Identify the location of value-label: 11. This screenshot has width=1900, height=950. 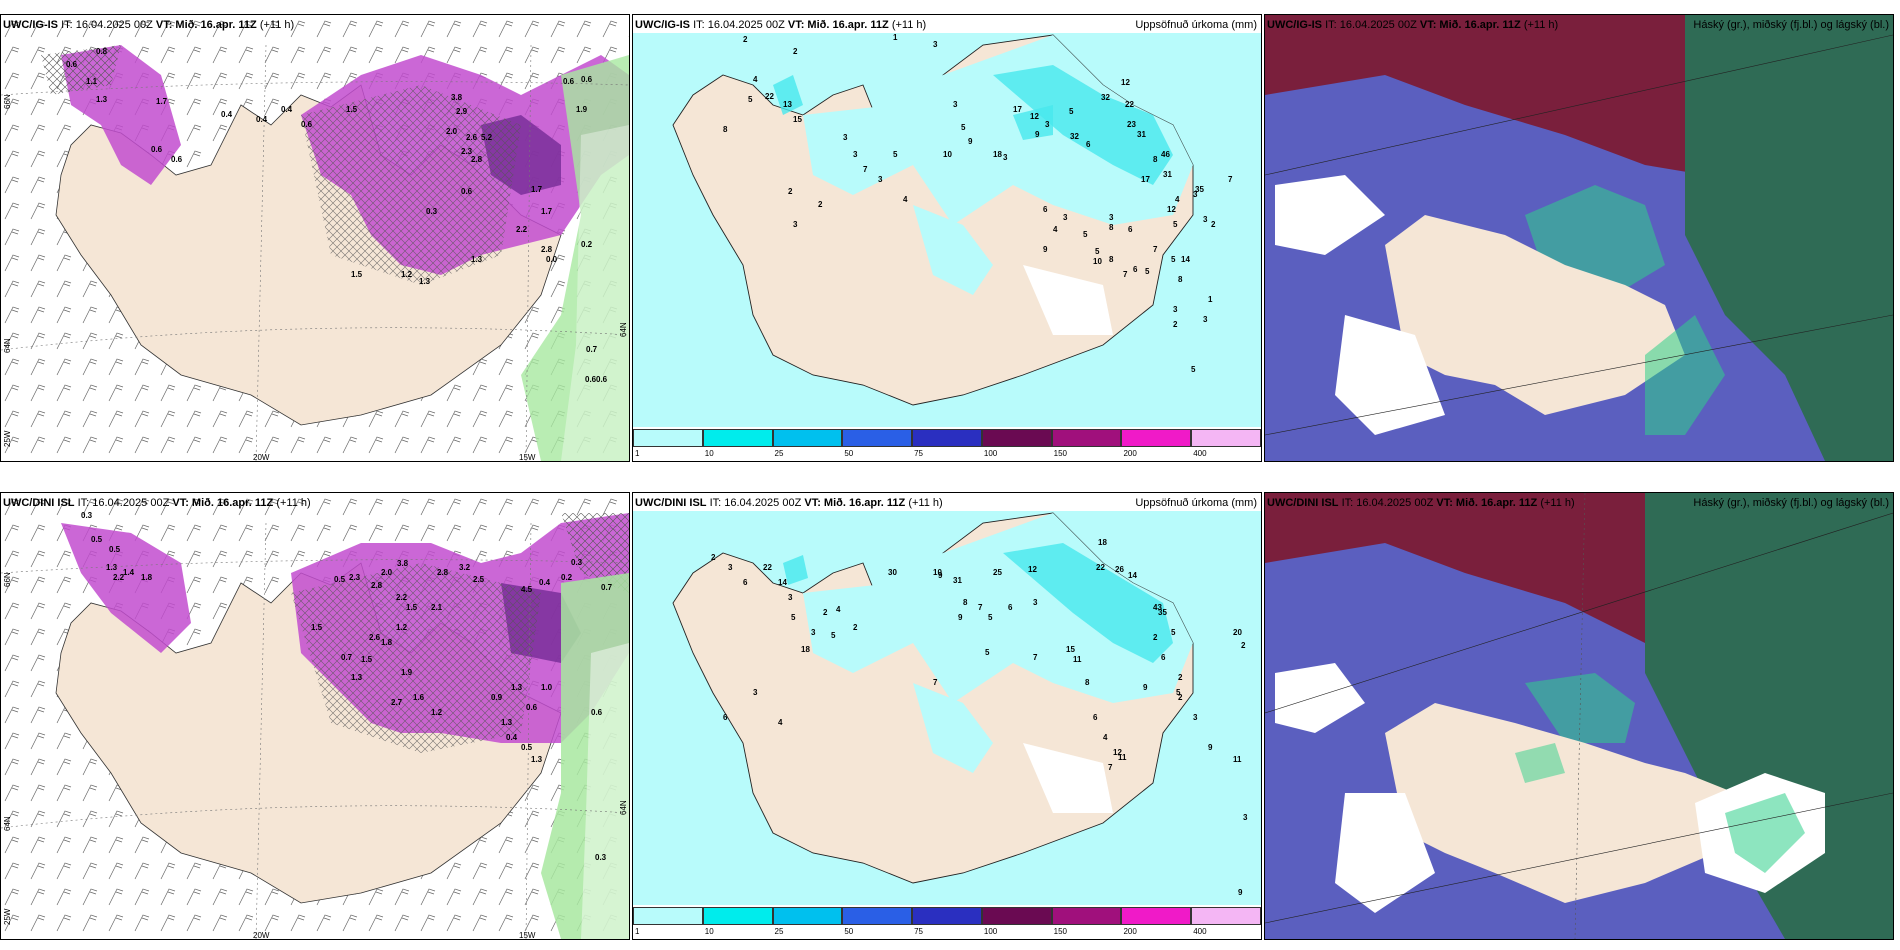
(1237, 759).